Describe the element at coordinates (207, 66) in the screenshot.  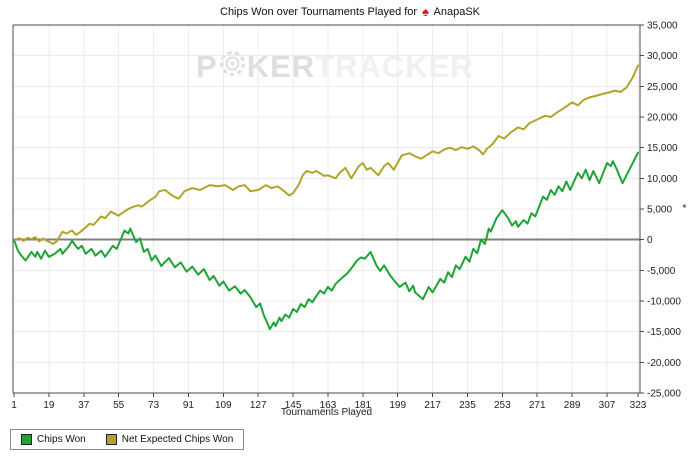
I see `watermark-poker-p: P` at that location.